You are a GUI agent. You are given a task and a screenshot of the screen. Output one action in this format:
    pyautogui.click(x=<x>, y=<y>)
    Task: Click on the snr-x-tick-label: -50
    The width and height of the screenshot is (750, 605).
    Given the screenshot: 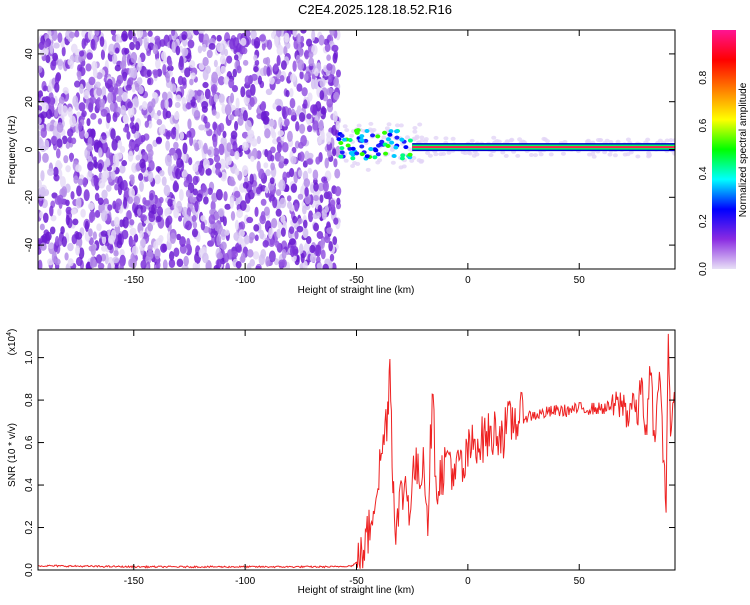 What is the action you would take?
    pyautogui.click(x=356, y=581)
    